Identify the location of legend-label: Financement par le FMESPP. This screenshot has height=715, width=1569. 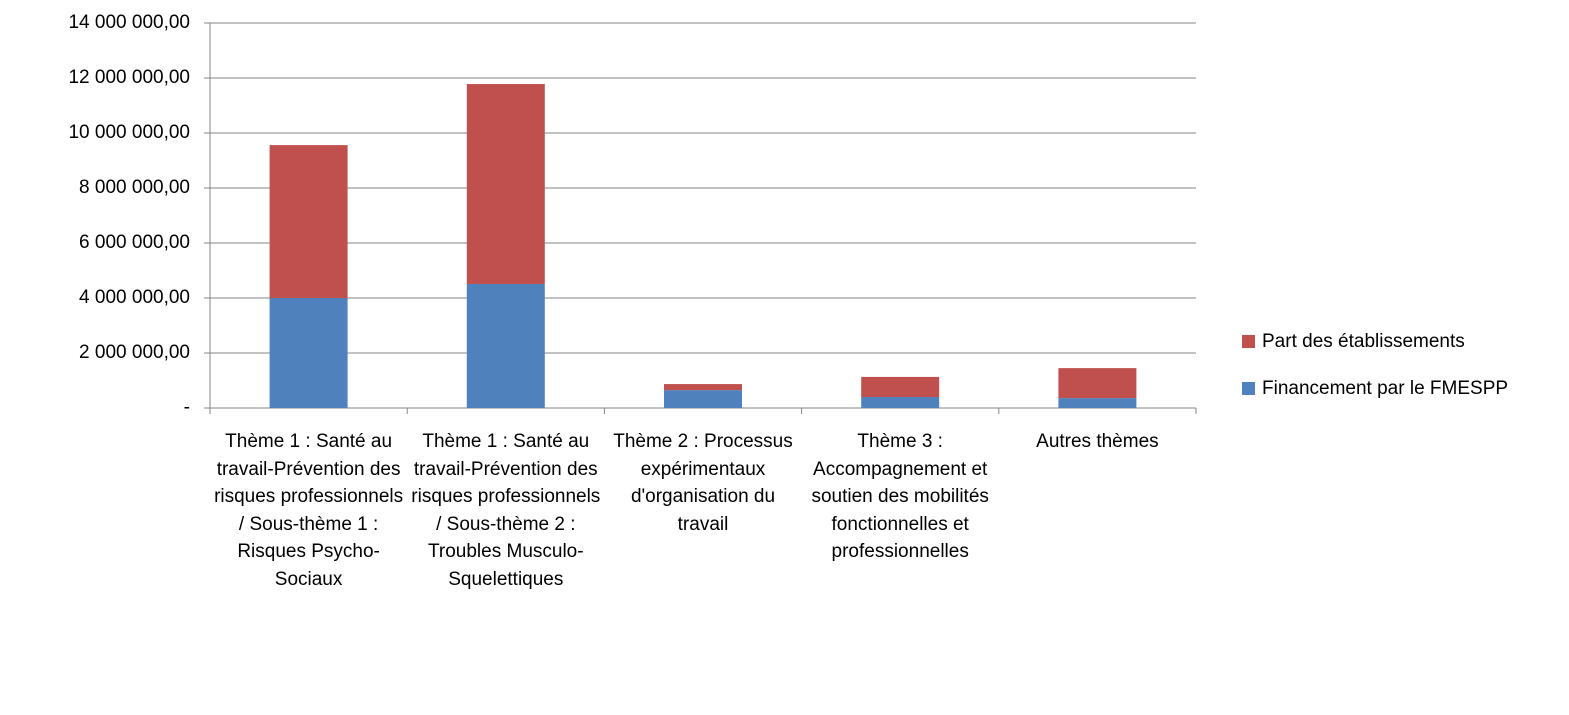
(1385, 388).